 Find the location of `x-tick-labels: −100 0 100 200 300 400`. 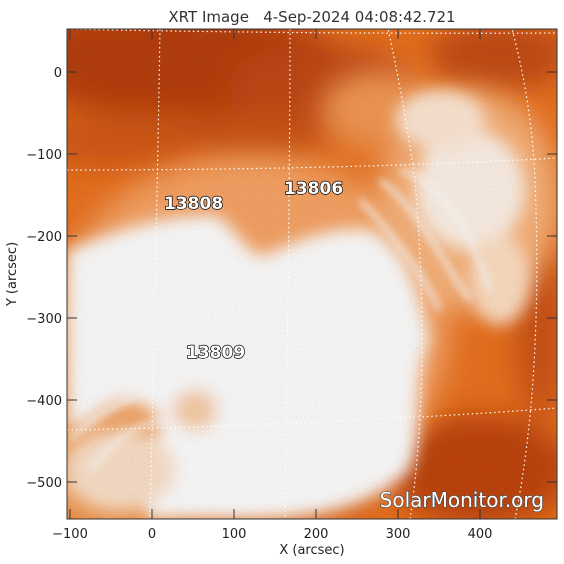

x-tick-labels: −100 0 100 200 300 400 is located at coordinates (272, 534).